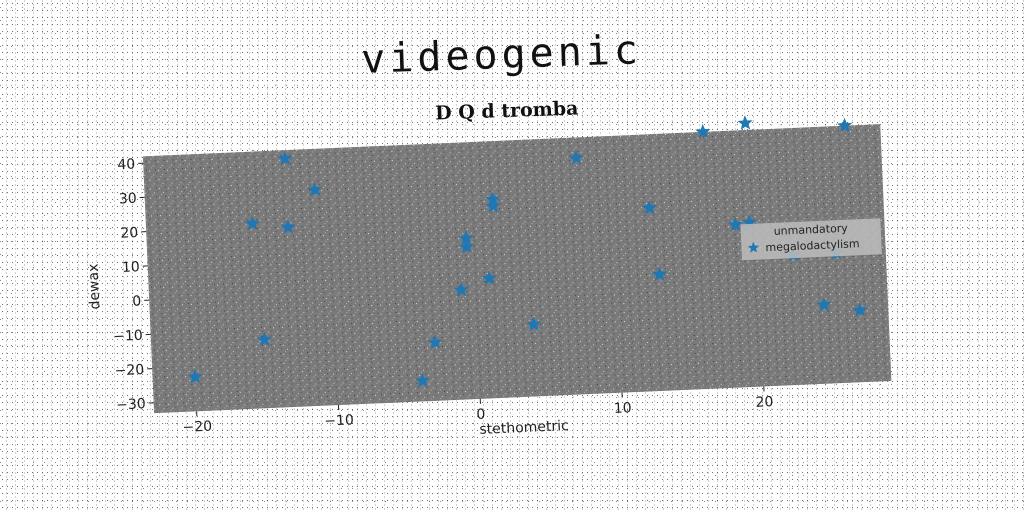  Describe the element at coordinates (126, 165) in the screenshot. I see `y-tick-label: 40` at that location.